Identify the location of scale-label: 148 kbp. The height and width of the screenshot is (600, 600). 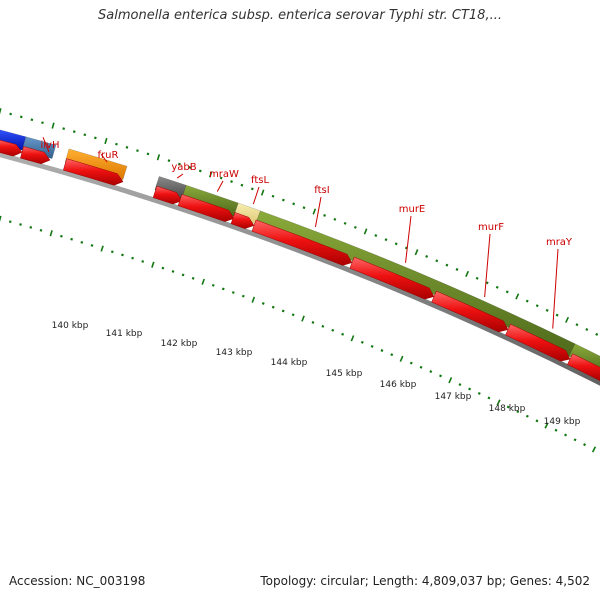
(507, 409).